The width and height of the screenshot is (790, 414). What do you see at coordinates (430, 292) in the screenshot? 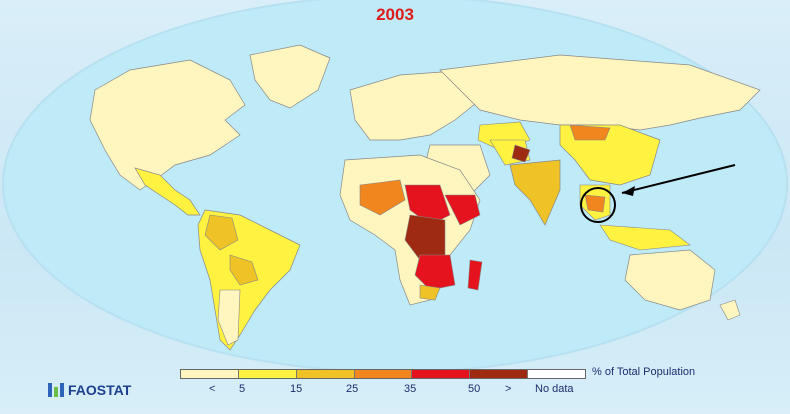
I see `botswana` at bounding box center [430, 292].